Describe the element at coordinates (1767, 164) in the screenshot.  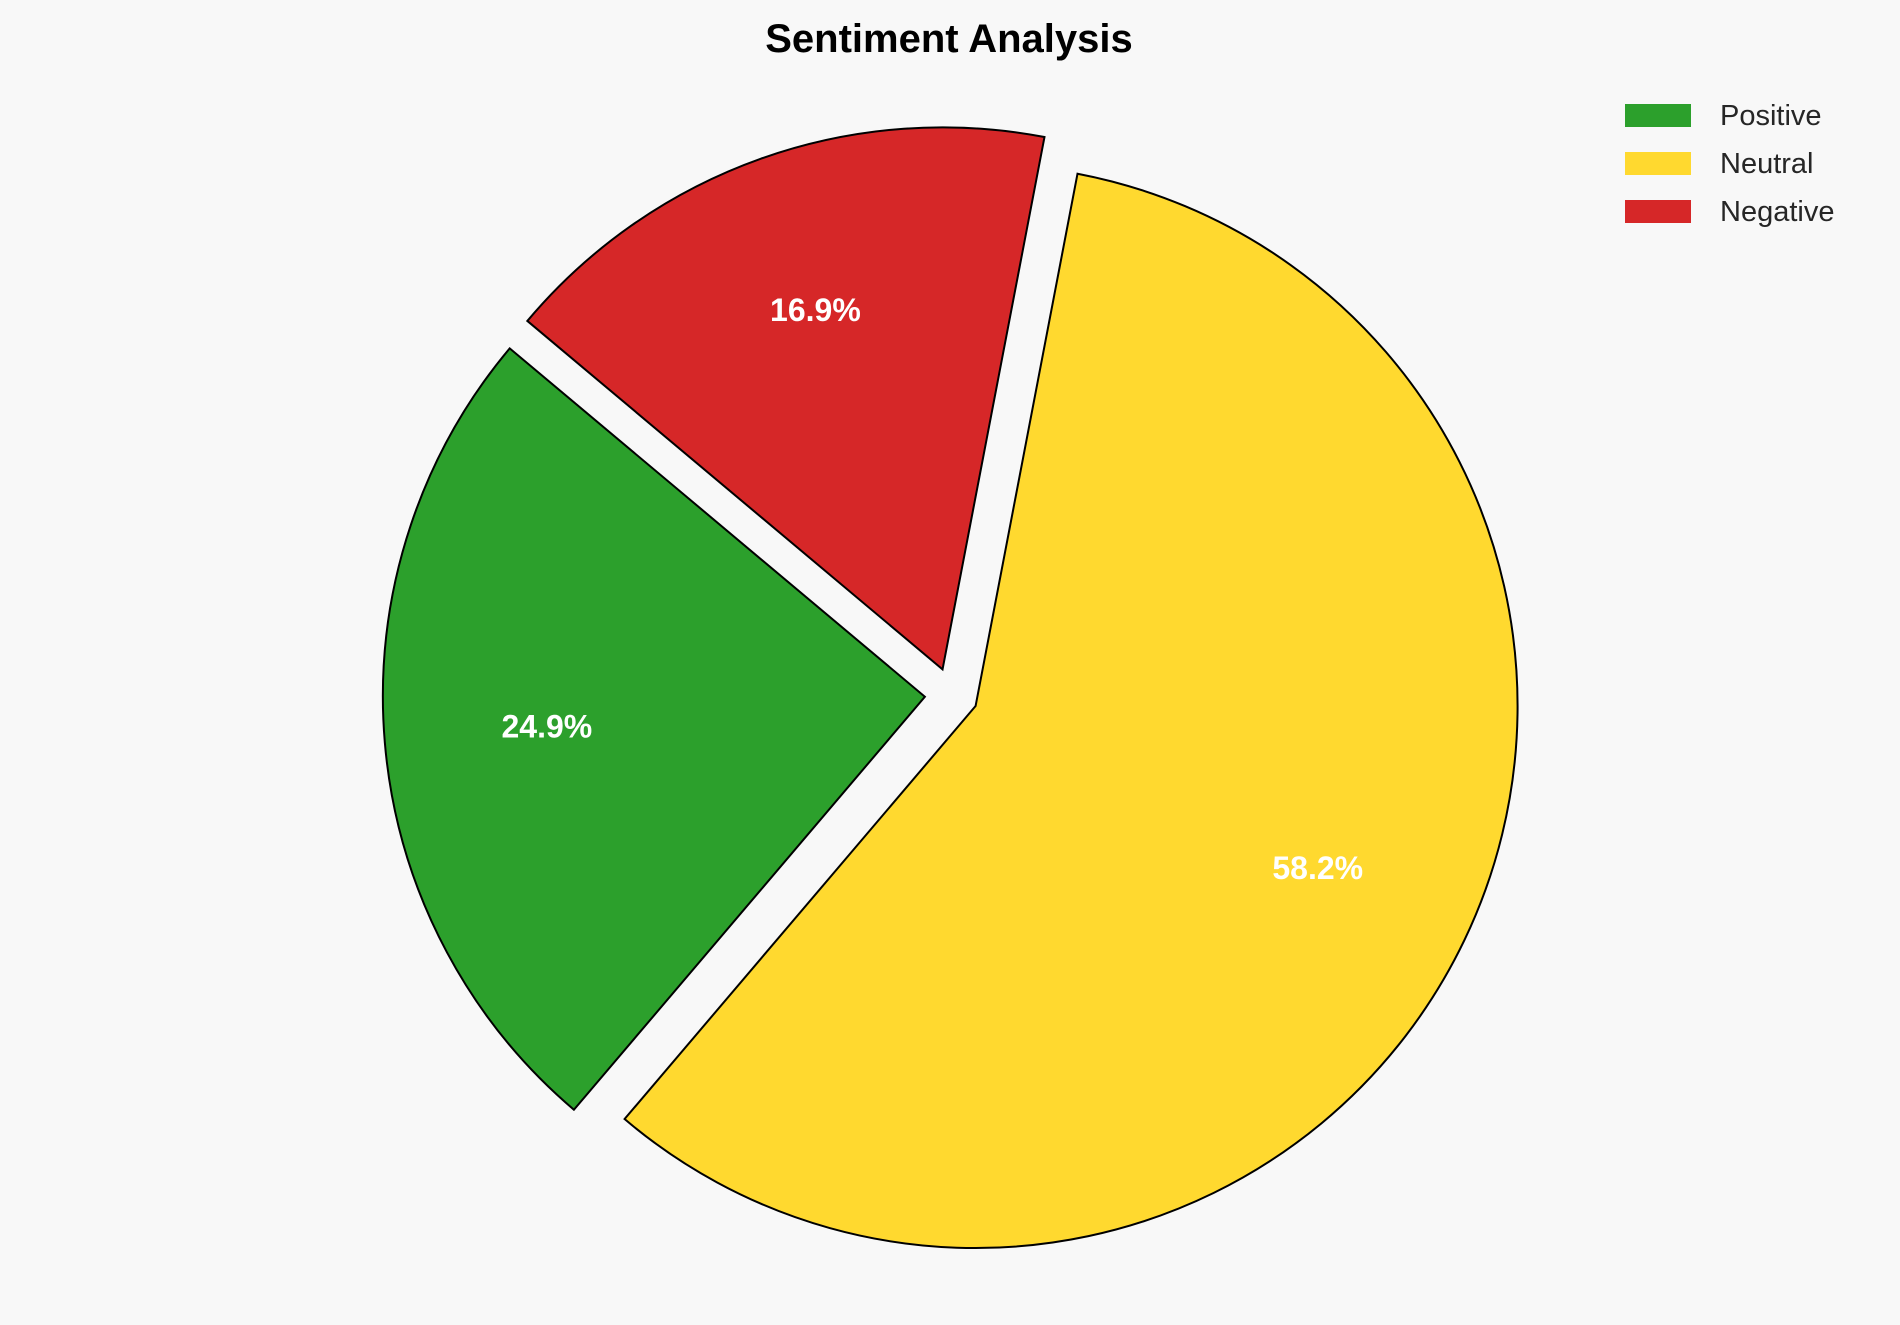
I see `legend-label-neutral: Neutral` at that location.